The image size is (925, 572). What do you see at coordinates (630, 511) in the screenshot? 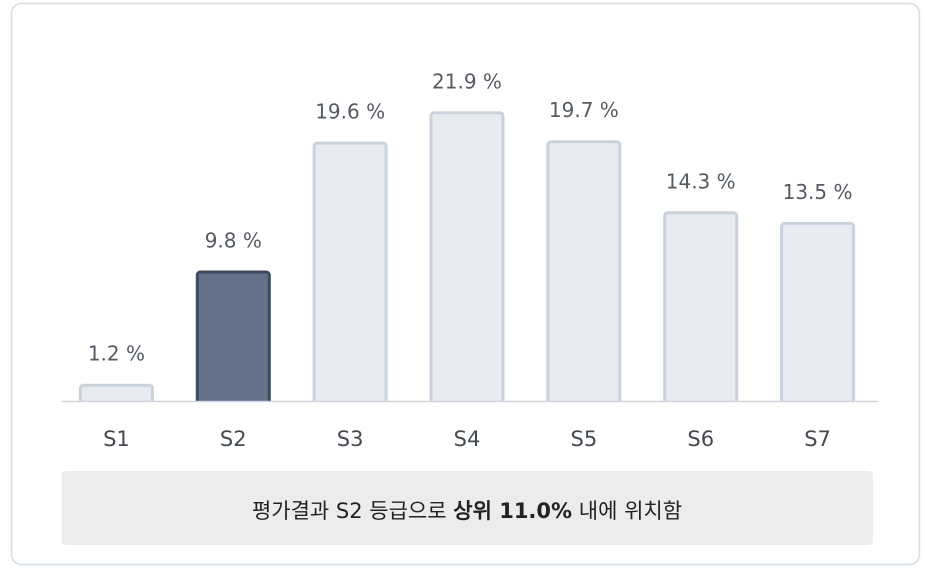
I see `note-after: 내에 위치함` at bounding box center [630, 511].